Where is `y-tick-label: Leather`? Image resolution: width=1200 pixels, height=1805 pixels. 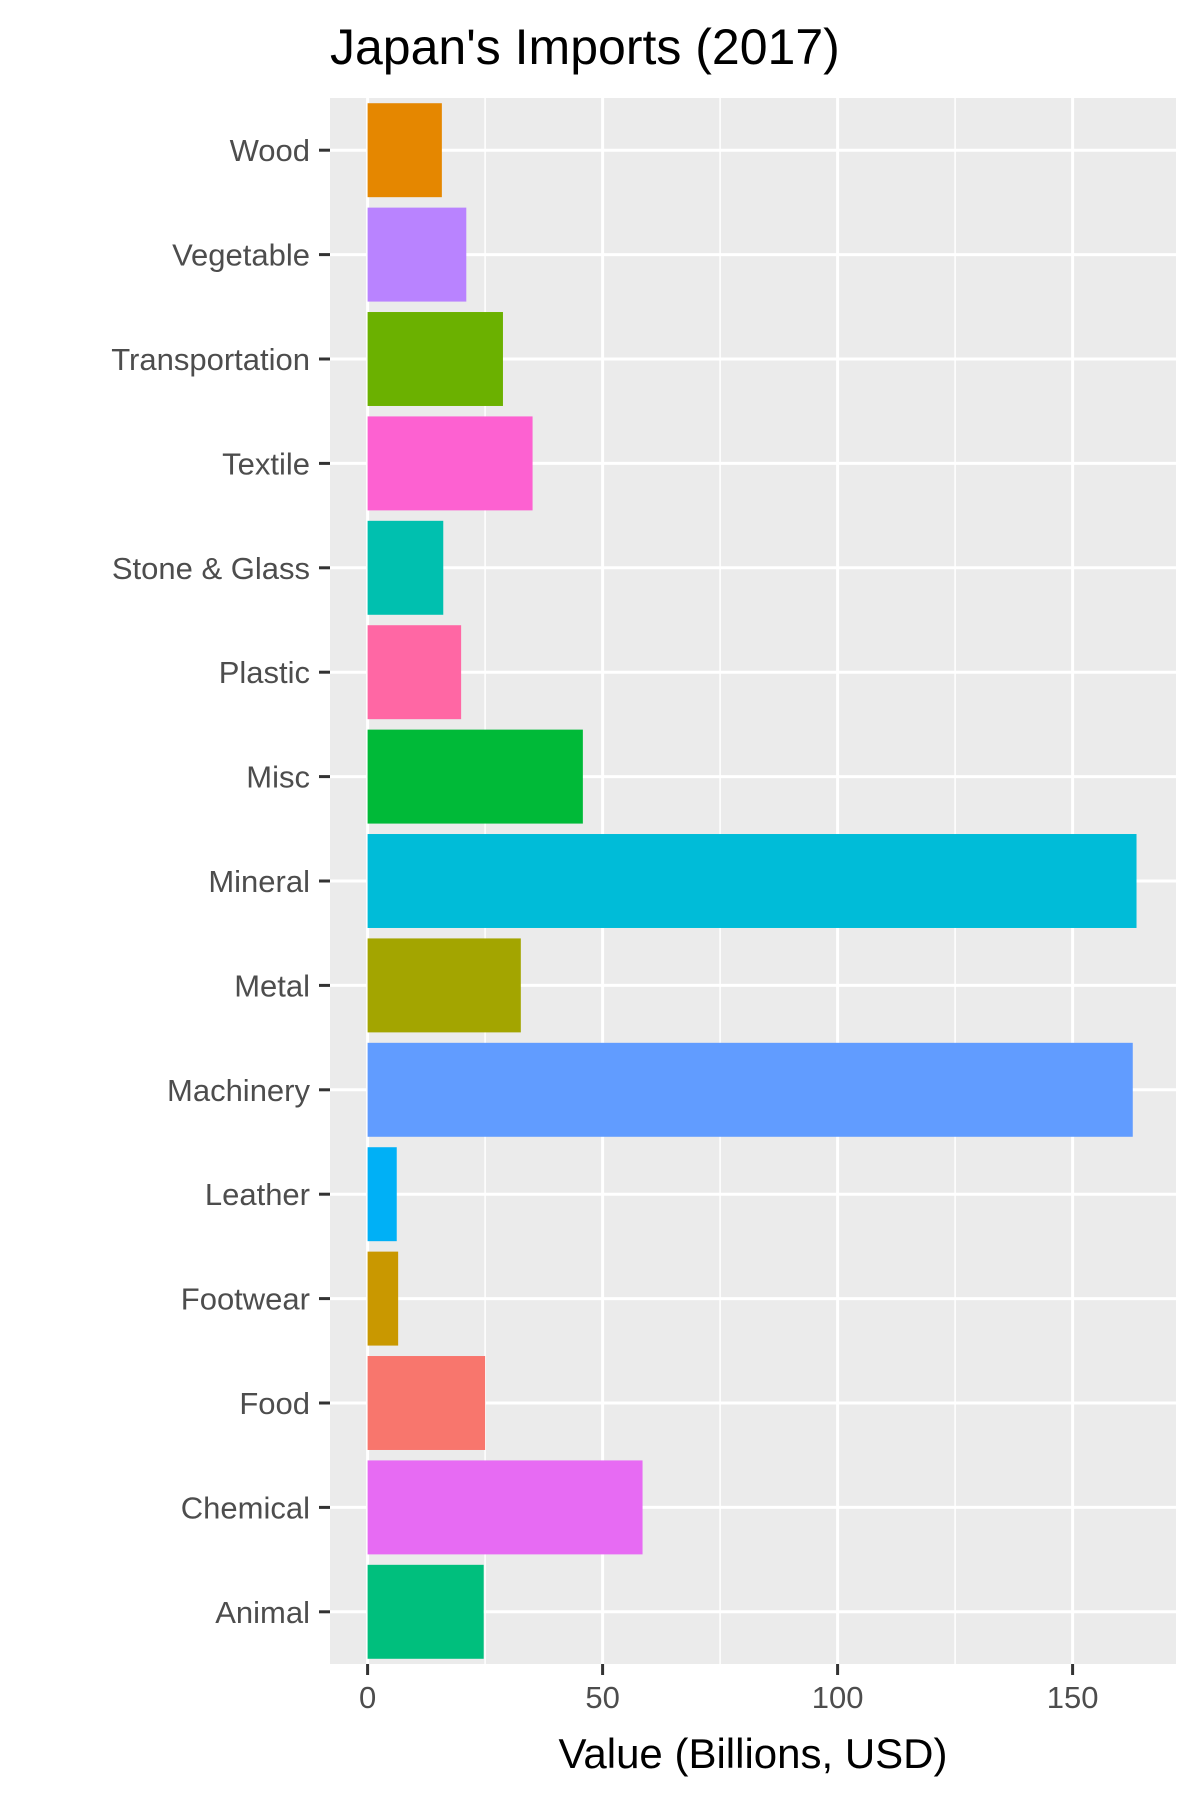
y-tick-label: Leather is located at coordinates (257, 1194).